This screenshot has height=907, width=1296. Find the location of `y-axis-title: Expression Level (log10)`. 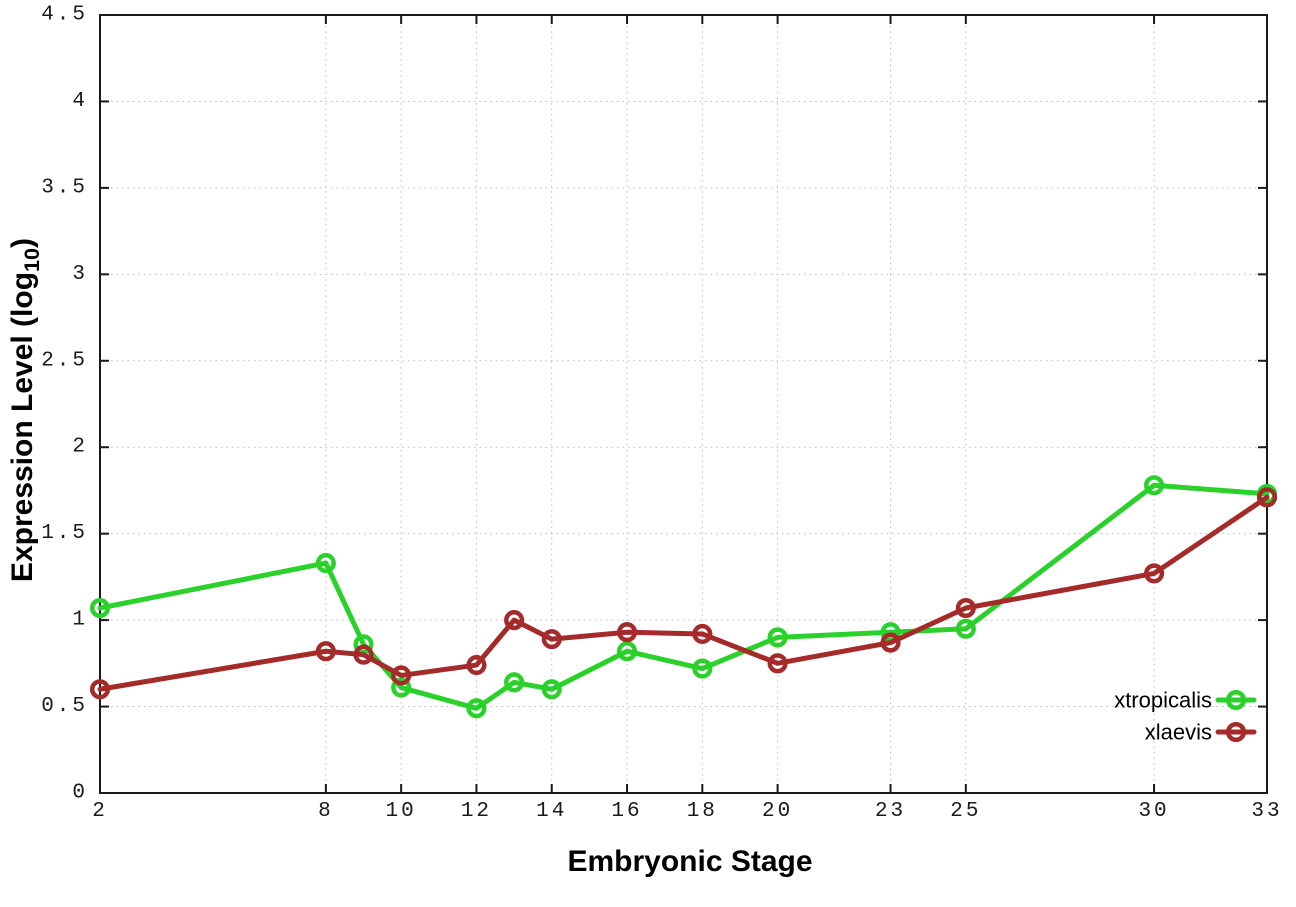

y-axis-title: Expression Level (log10) is located at coordinates (25, 410).